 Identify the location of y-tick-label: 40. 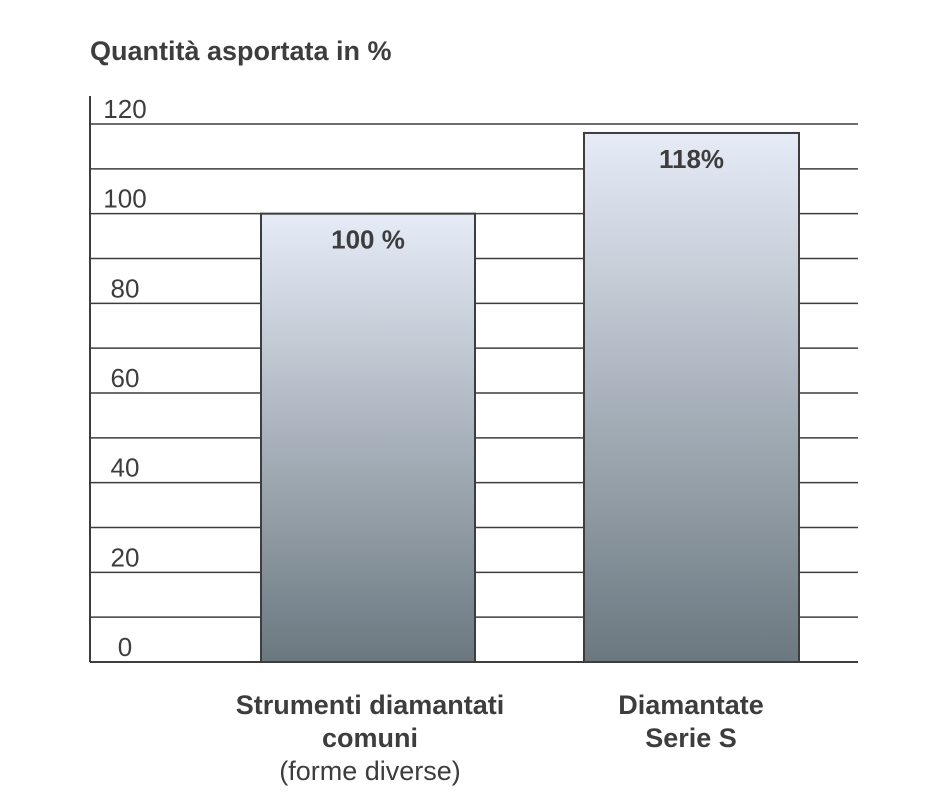
(125, 468).